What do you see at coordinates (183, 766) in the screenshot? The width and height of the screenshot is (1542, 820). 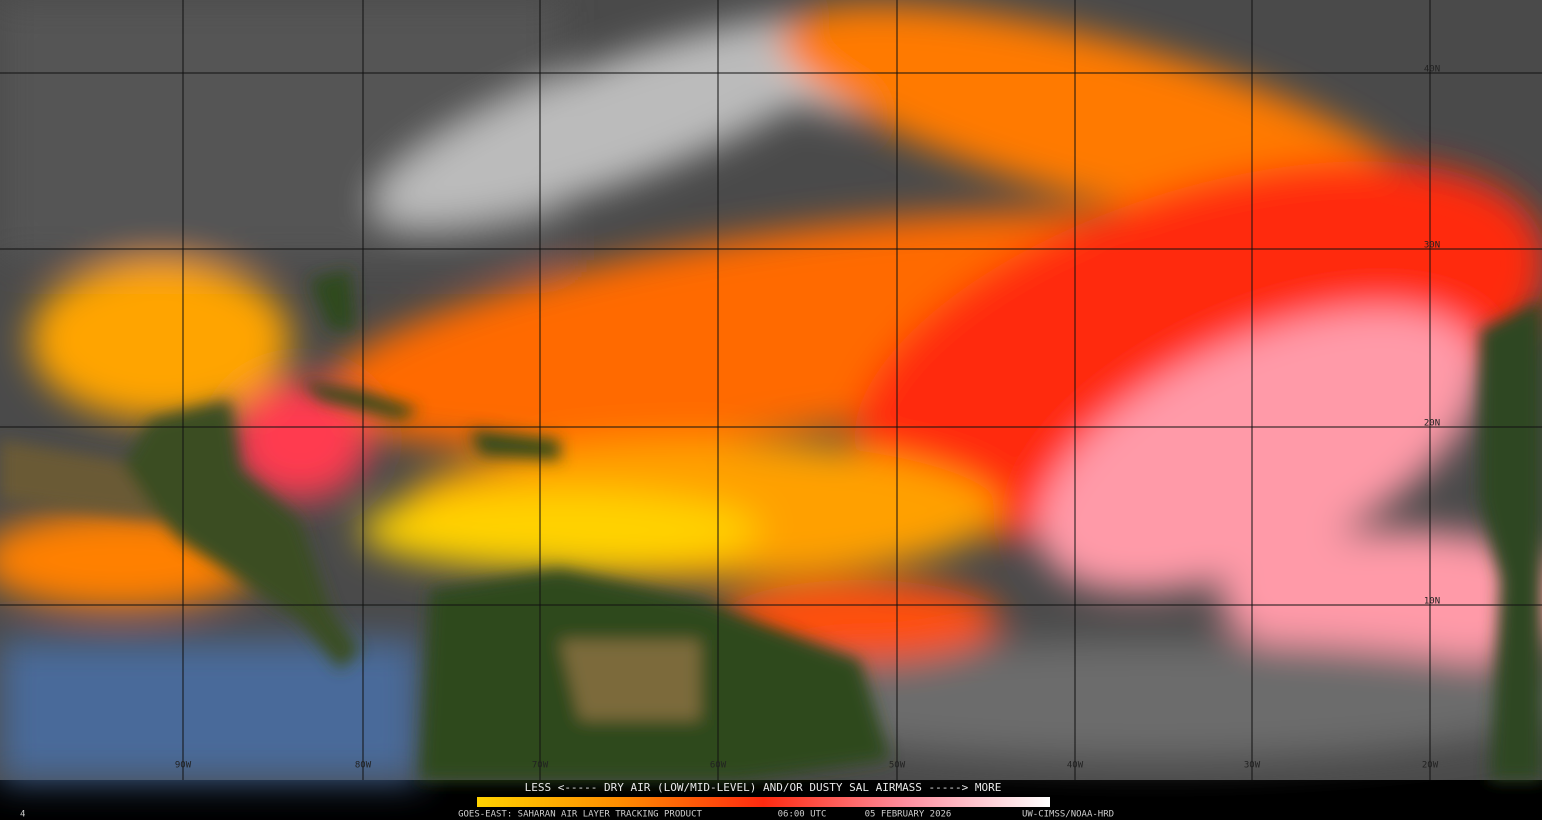 I see `lon-label: 90W` at bounding box center [183, 766].